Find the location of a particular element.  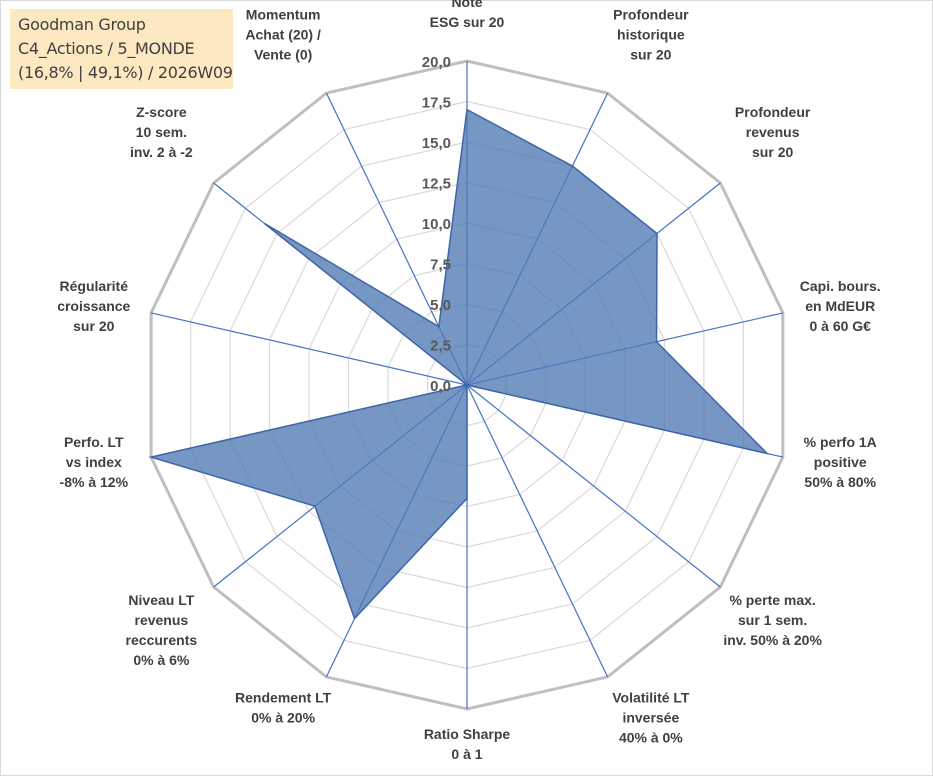

axis-label: Profondeur revenus sur 20 is located at coordinates (773, 132).